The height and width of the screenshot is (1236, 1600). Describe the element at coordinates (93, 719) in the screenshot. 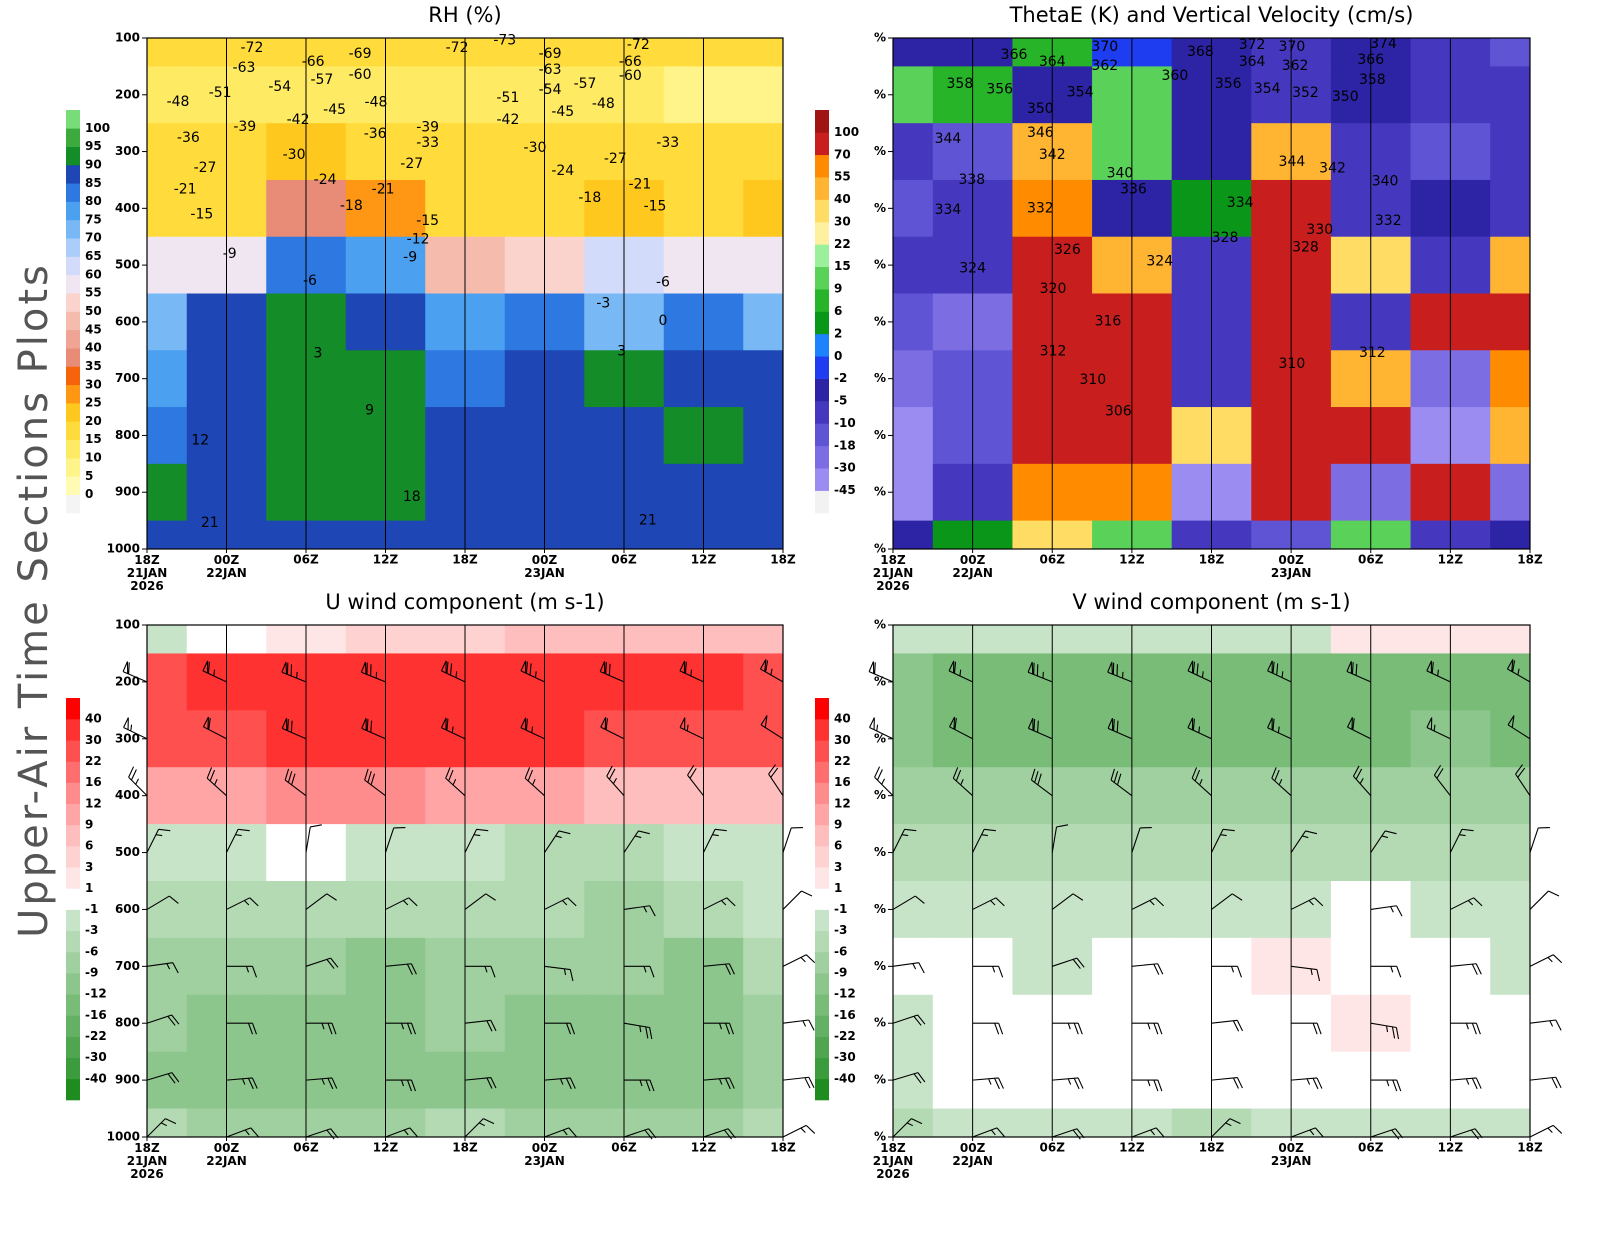

I see `colorbar-label: 40` at that location.